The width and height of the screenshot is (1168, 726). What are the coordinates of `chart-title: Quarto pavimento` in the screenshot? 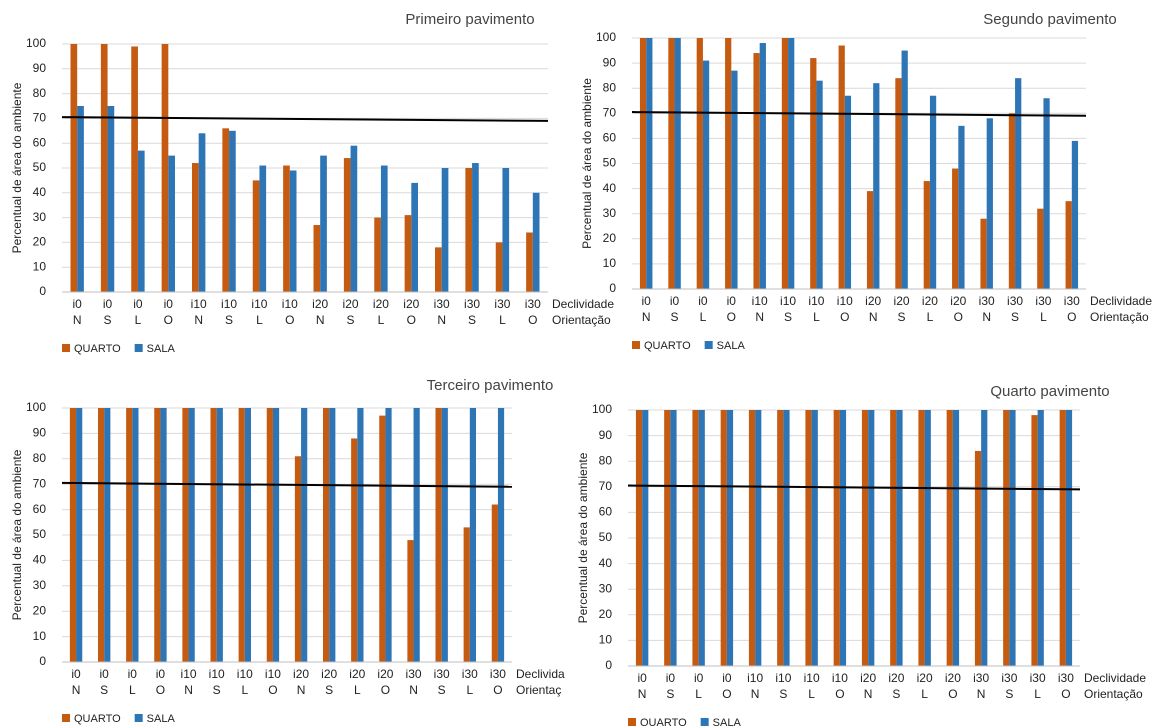 It's located at (1049, 391).